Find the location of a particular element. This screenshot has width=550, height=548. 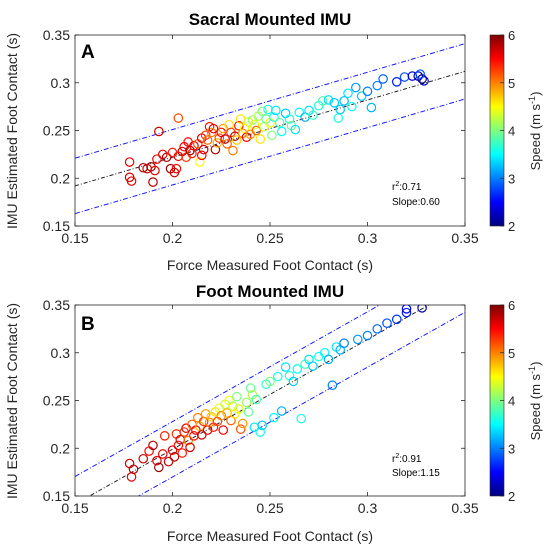

panel-a-y-tick-label: 0.35 is located at coordinates (56, 35).